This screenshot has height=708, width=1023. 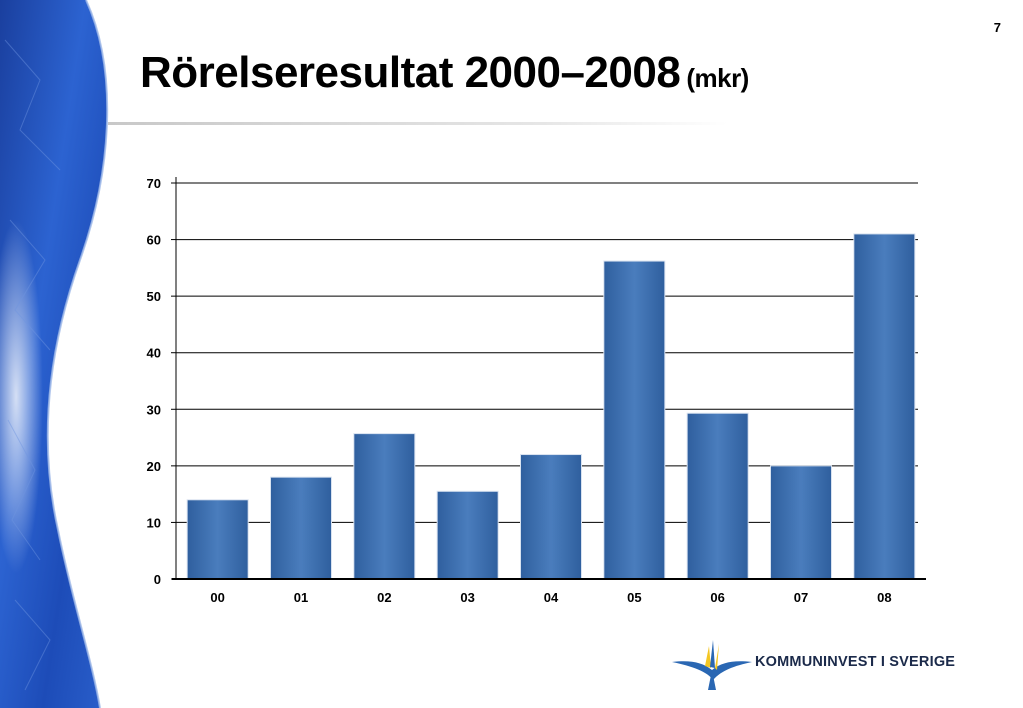 I want to click on page-title: Rörelseresultat 2000–2008 (mkr), so click(x=444, y=73).